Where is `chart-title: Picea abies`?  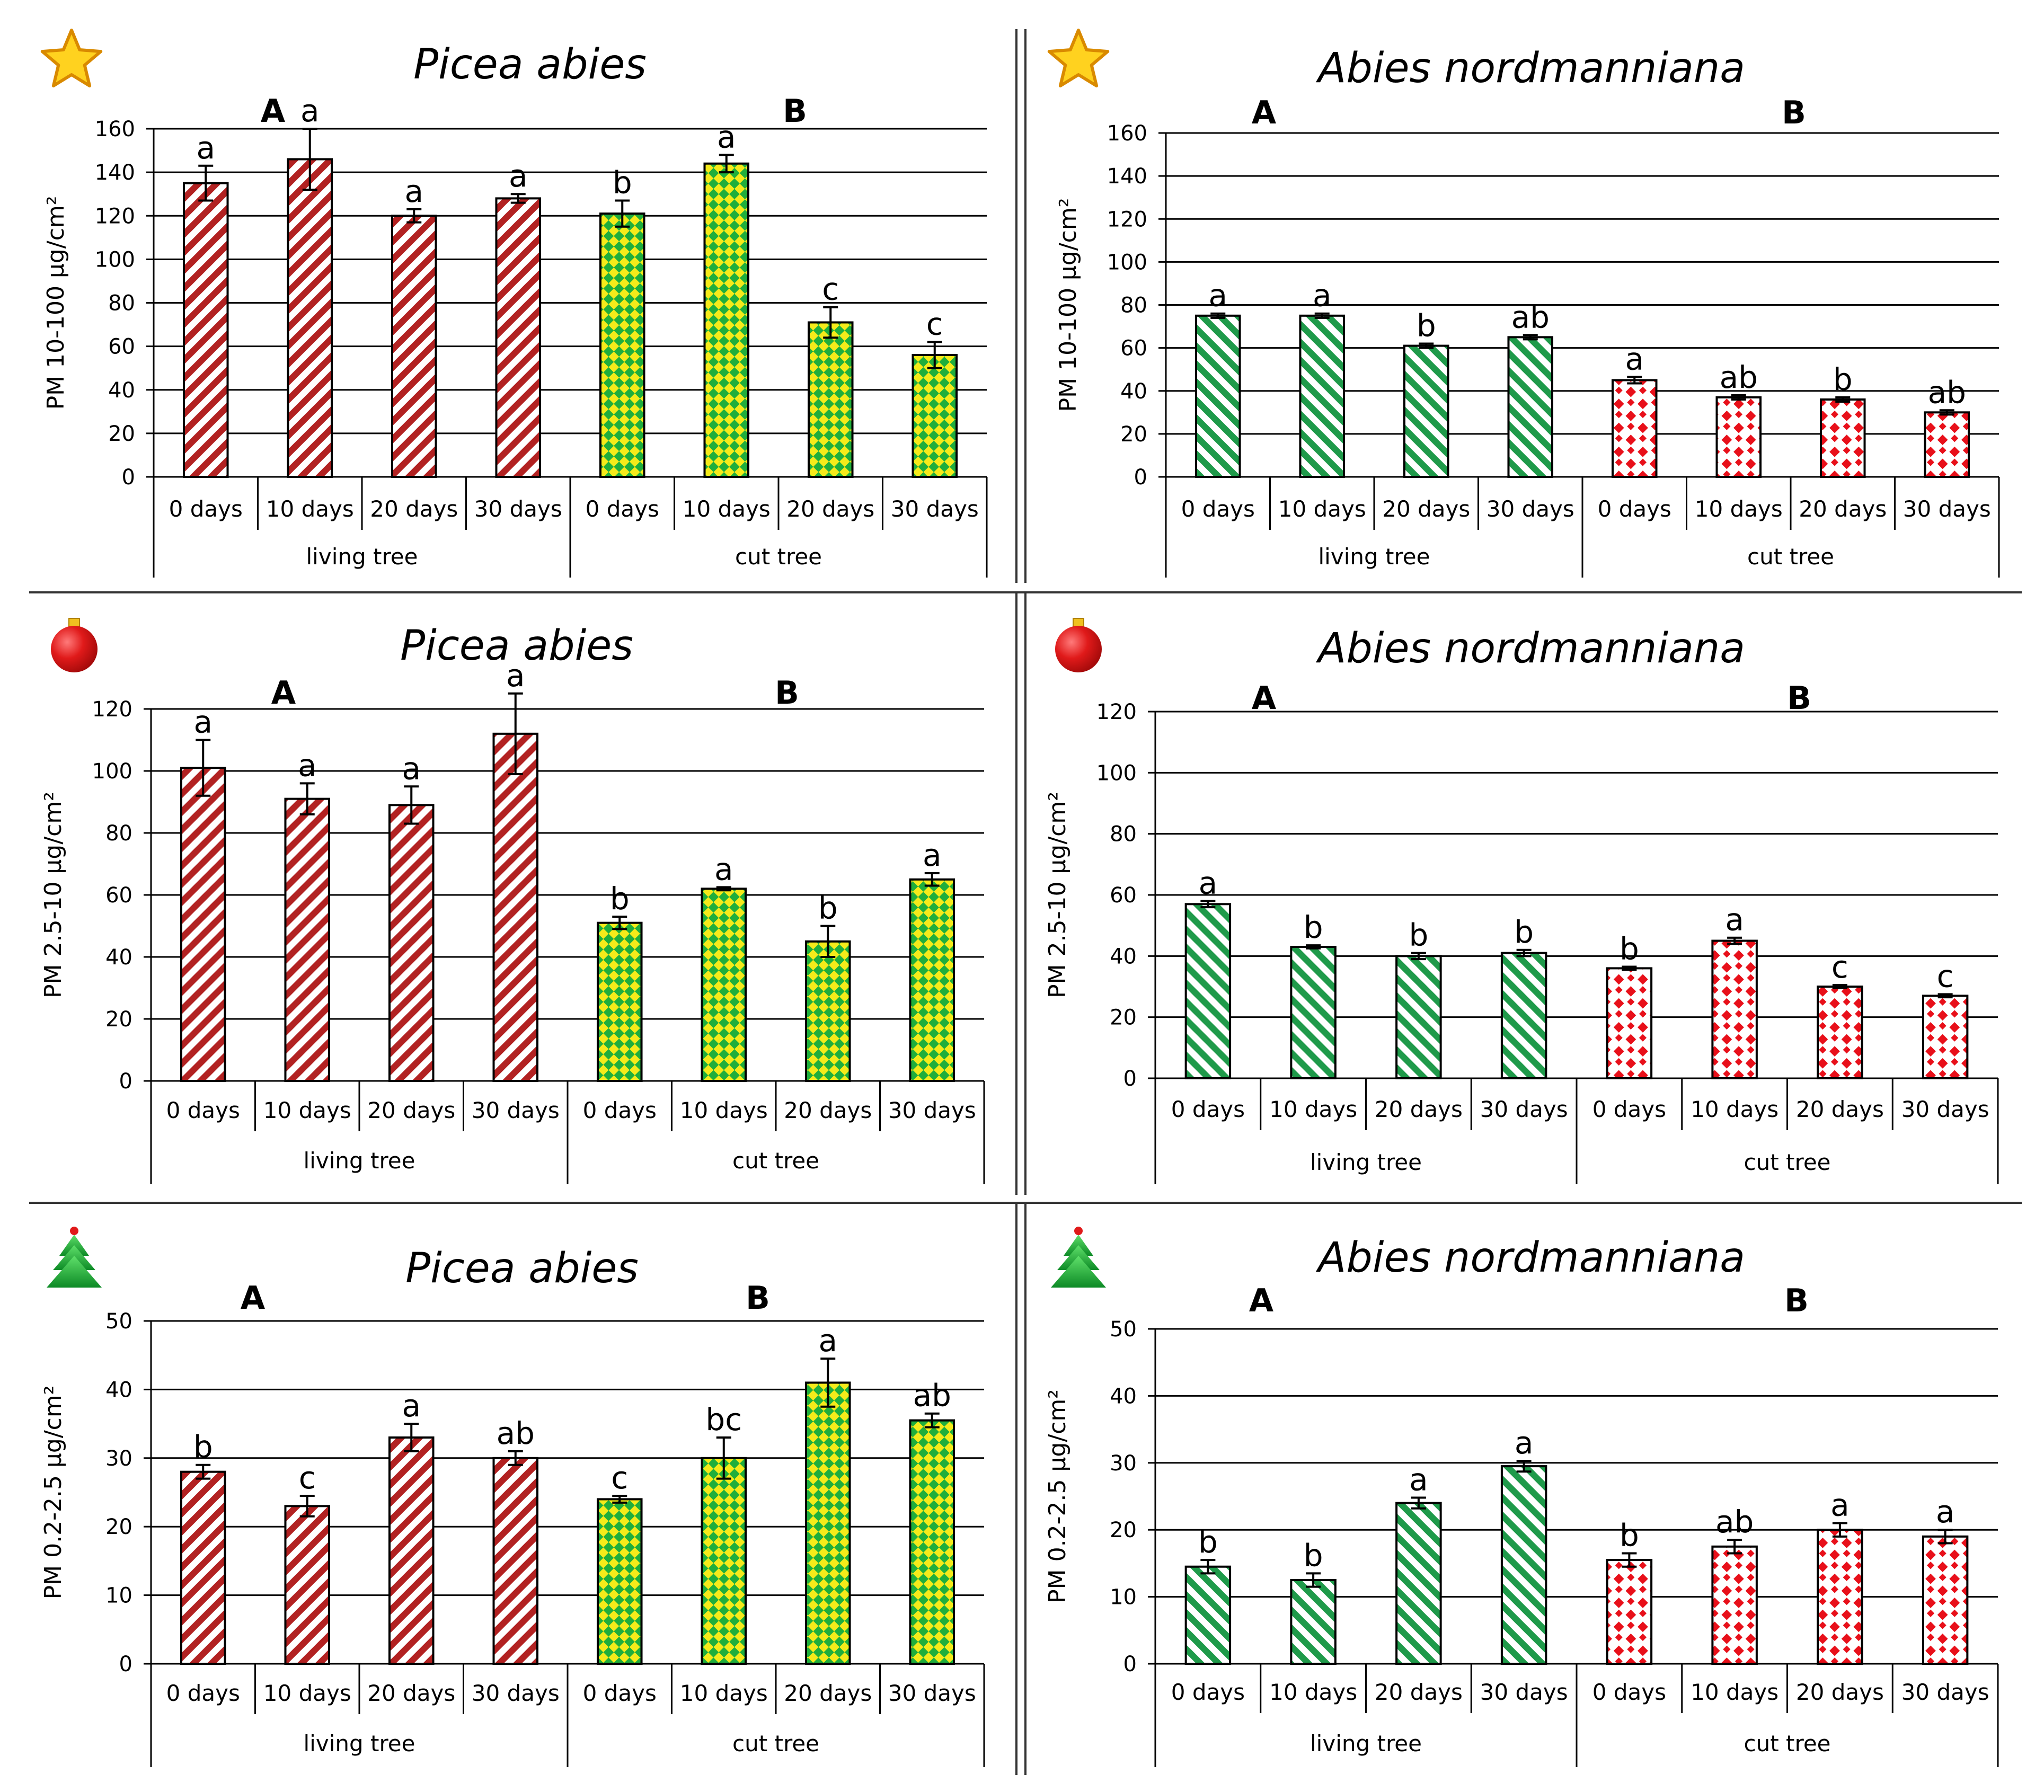 chart-title: Picea abies is located at coordinates (522, 1269).